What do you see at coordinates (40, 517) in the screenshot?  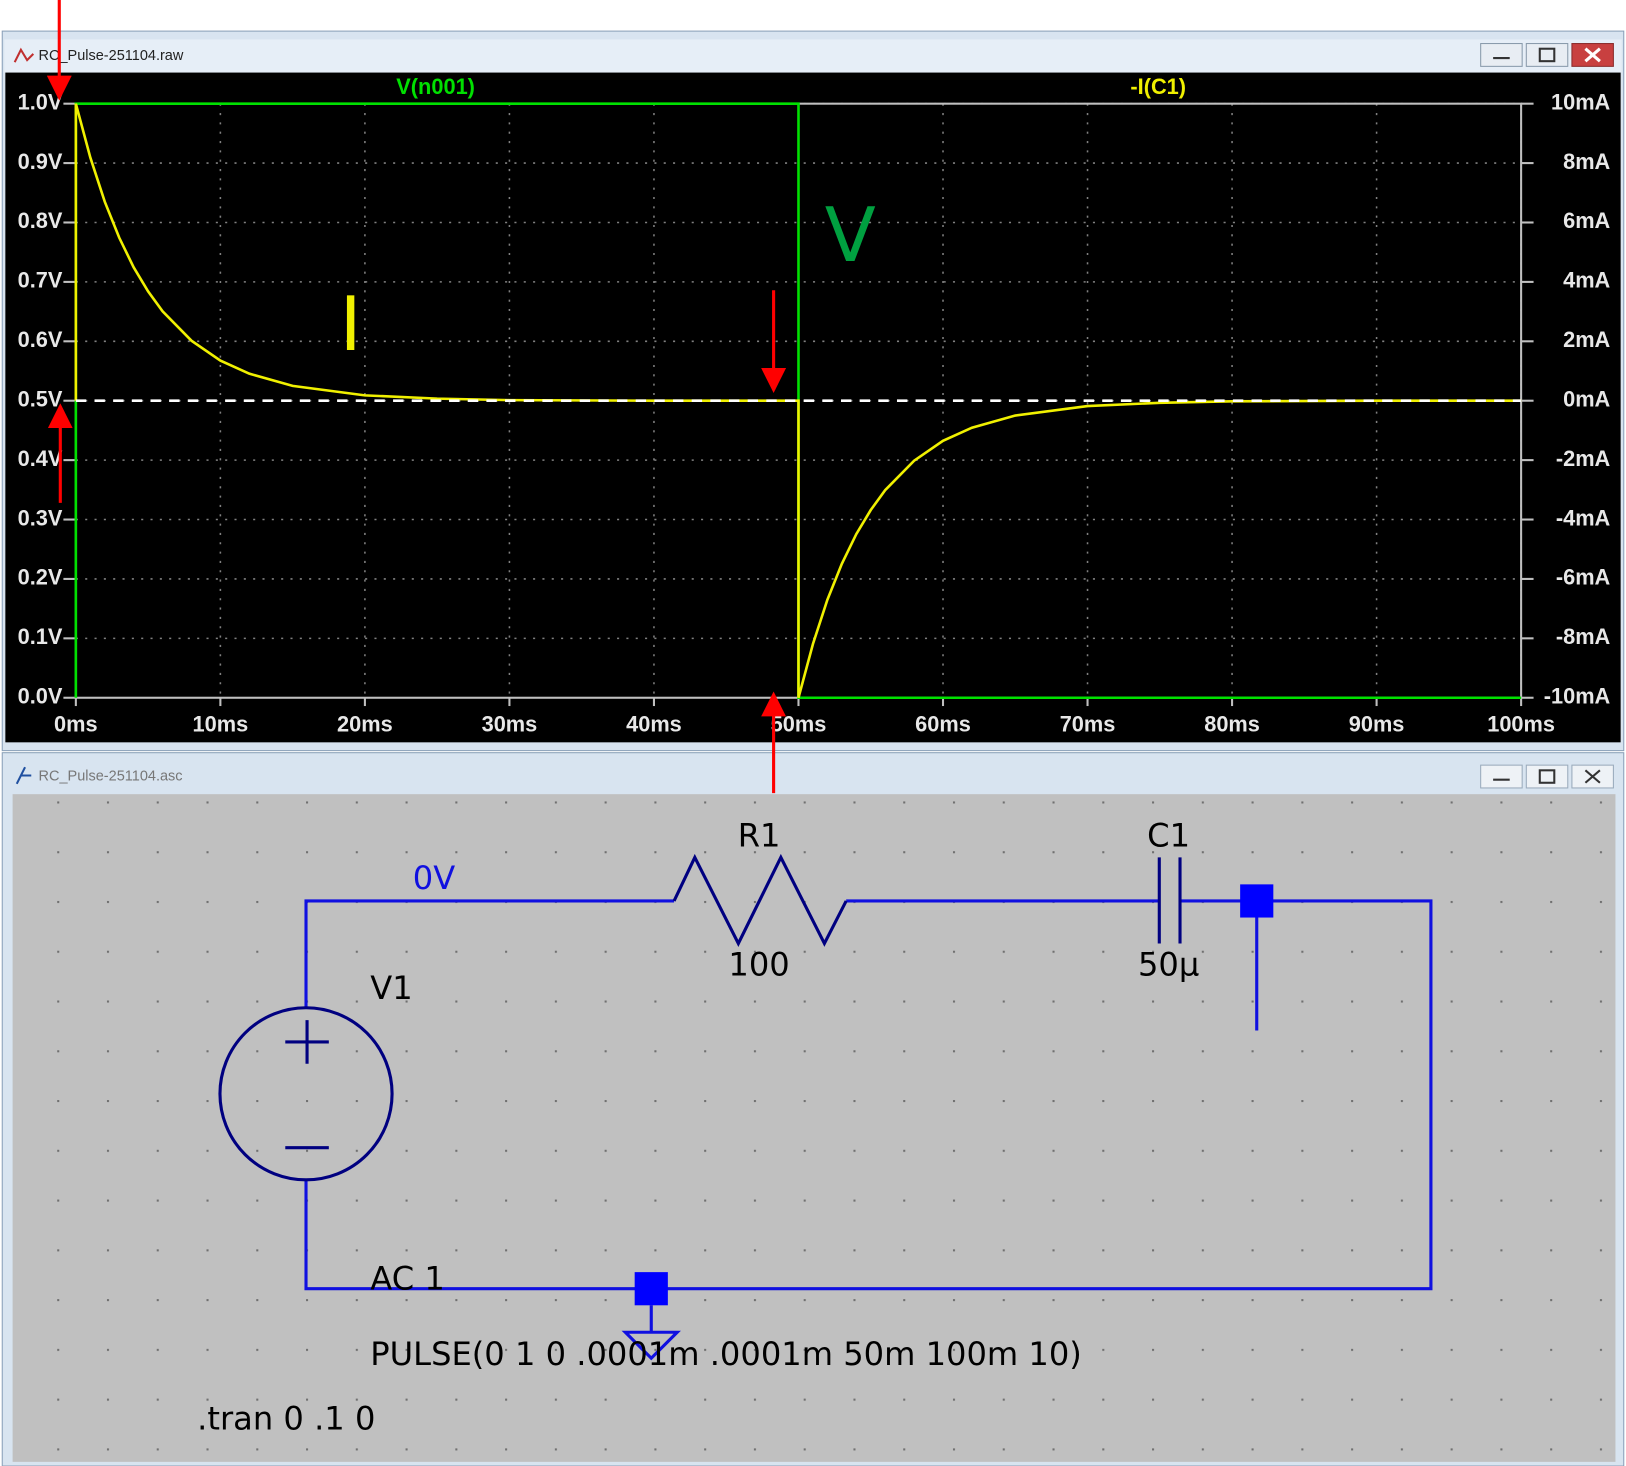 I see `y-tick-label: 0.3V` at bounding box center [40, 517].